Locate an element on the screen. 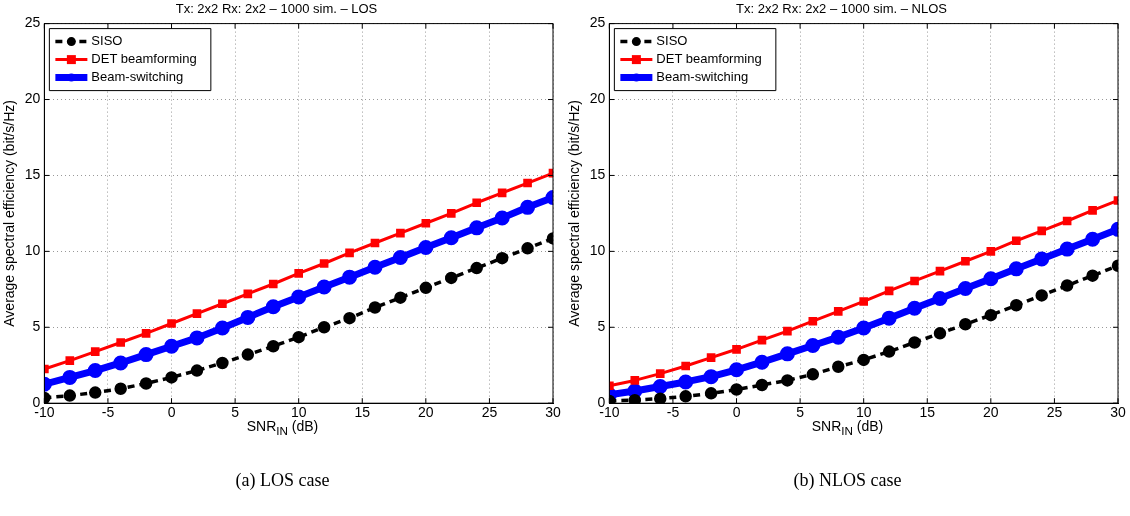  x-tick-label: 15 is located at coordinates (362, 412).